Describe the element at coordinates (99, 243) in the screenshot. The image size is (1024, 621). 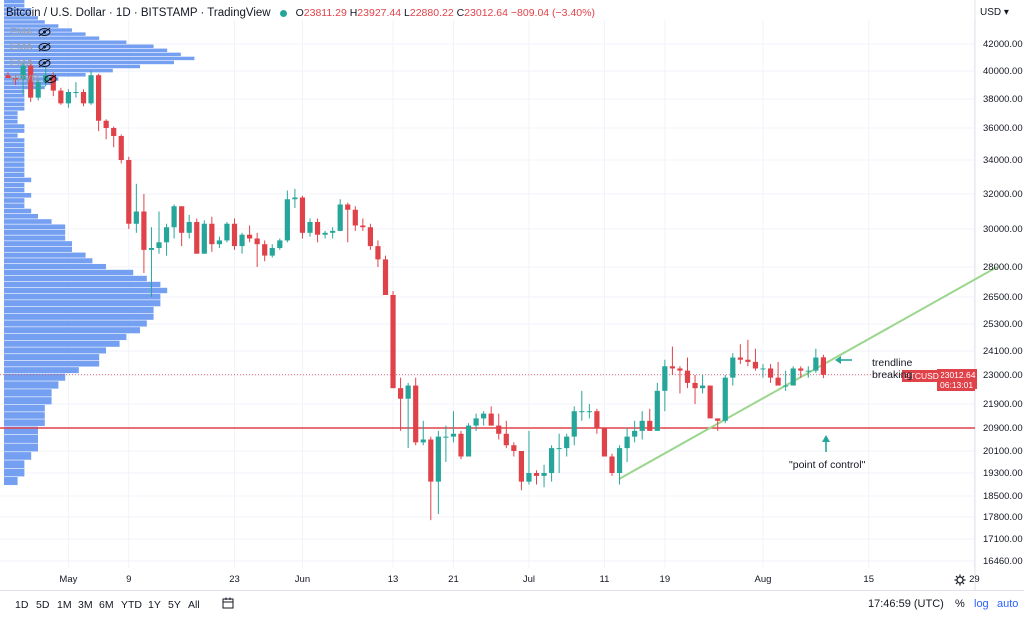
I see `volume-profile` at that location.